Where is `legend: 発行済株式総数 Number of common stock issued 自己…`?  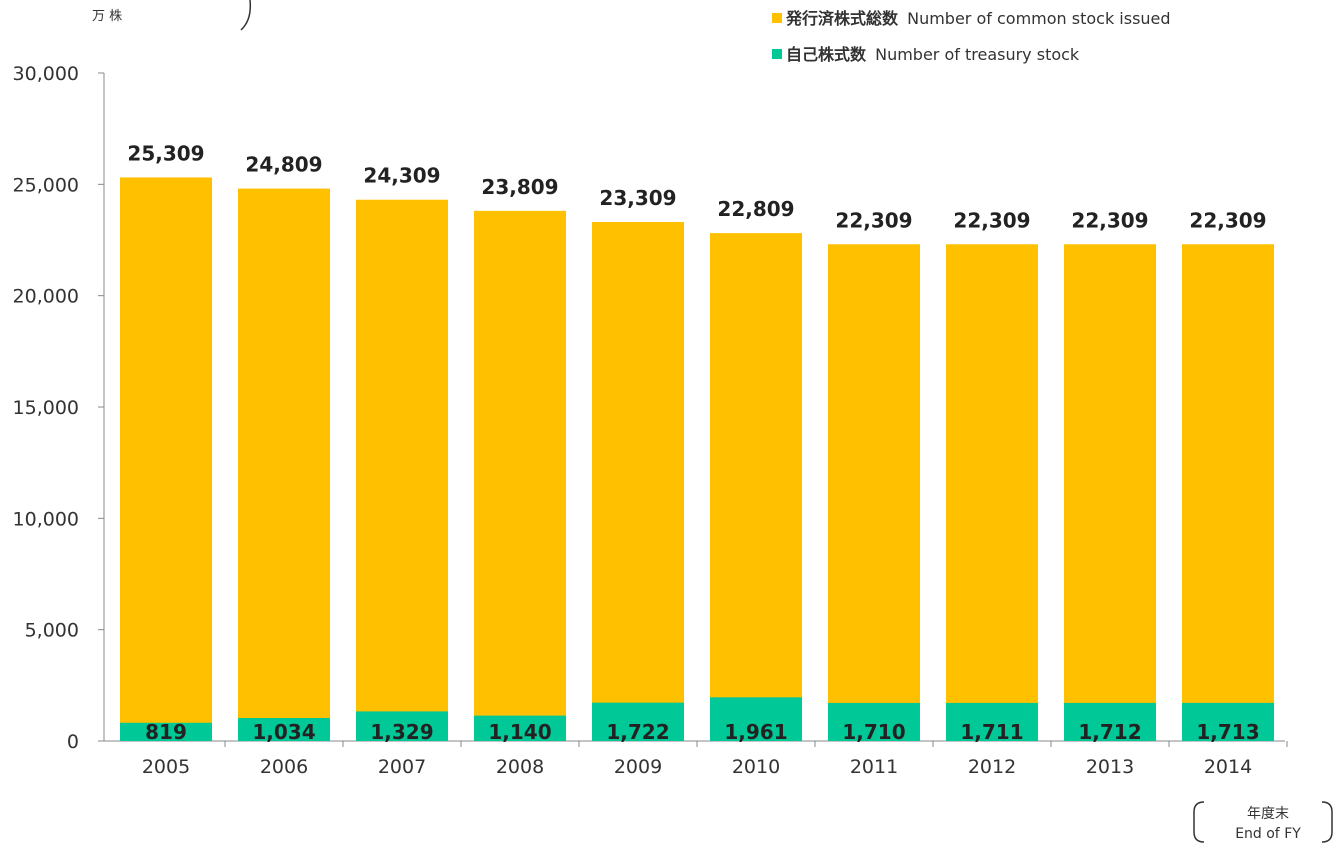 legend: 発行済株式総数 Number of common stock issued 自己… is located at coordinates (971, 36).